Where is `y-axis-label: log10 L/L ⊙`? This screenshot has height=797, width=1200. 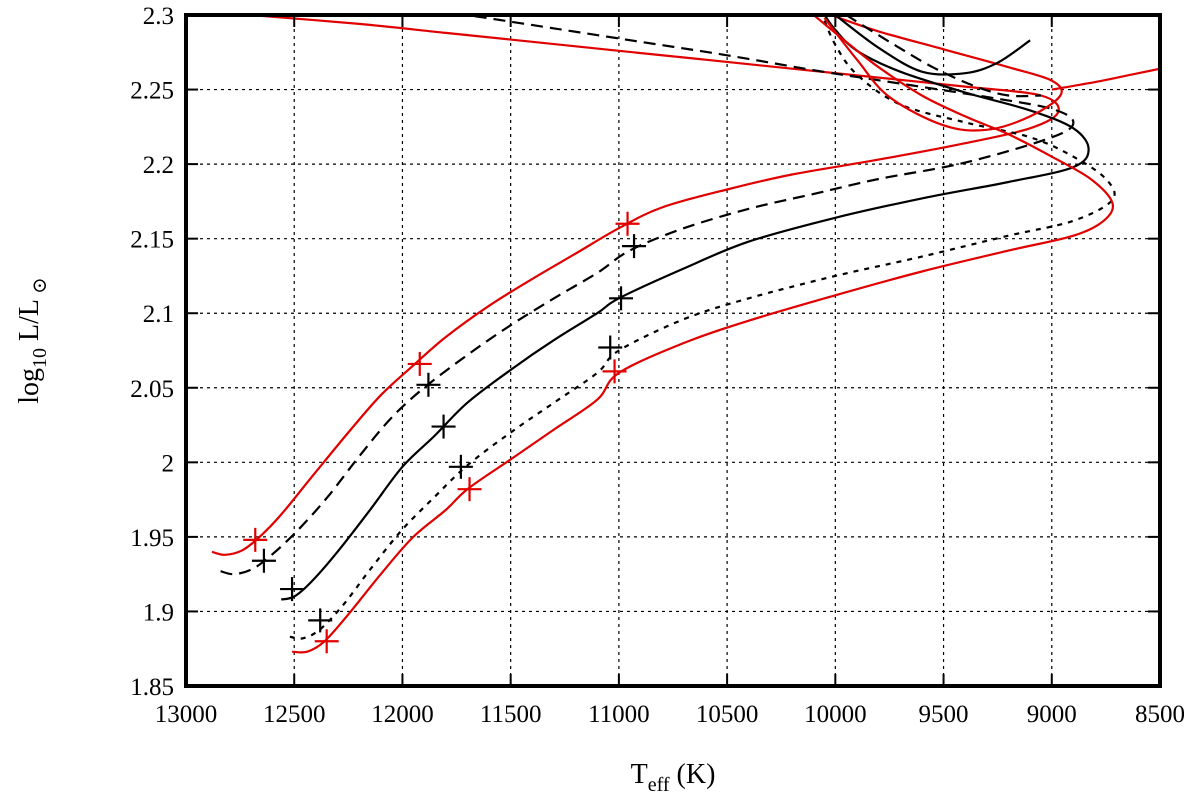 y-axis-label: log10 L/L ⊙ is located at coordinates (32, 340).